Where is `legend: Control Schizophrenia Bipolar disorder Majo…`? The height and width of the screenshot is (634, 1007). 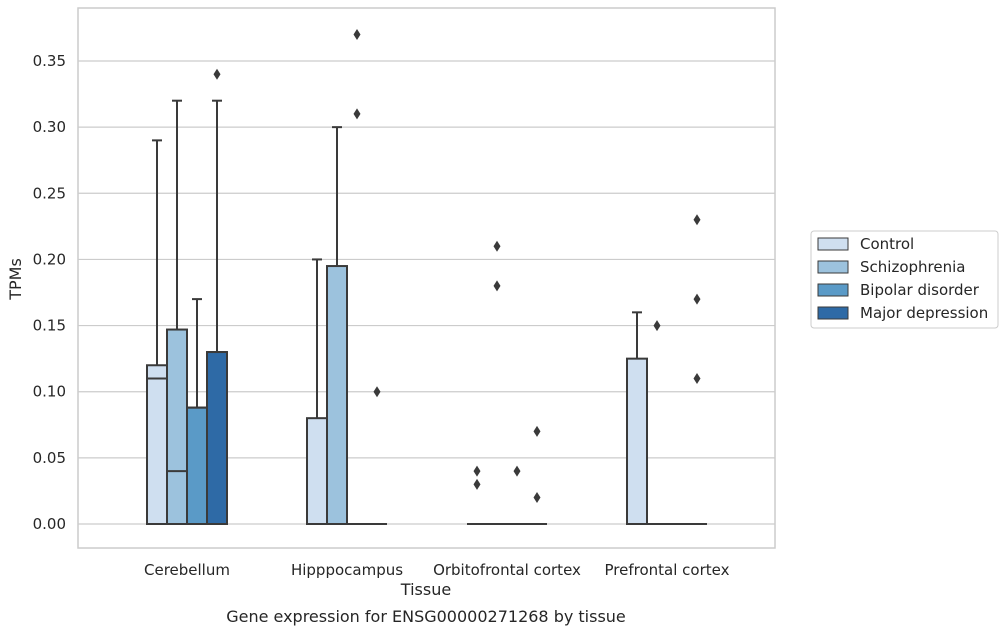
legend: Control Schizophrenia Bipolar disorder Majo… is located at coordinates (904, 279).